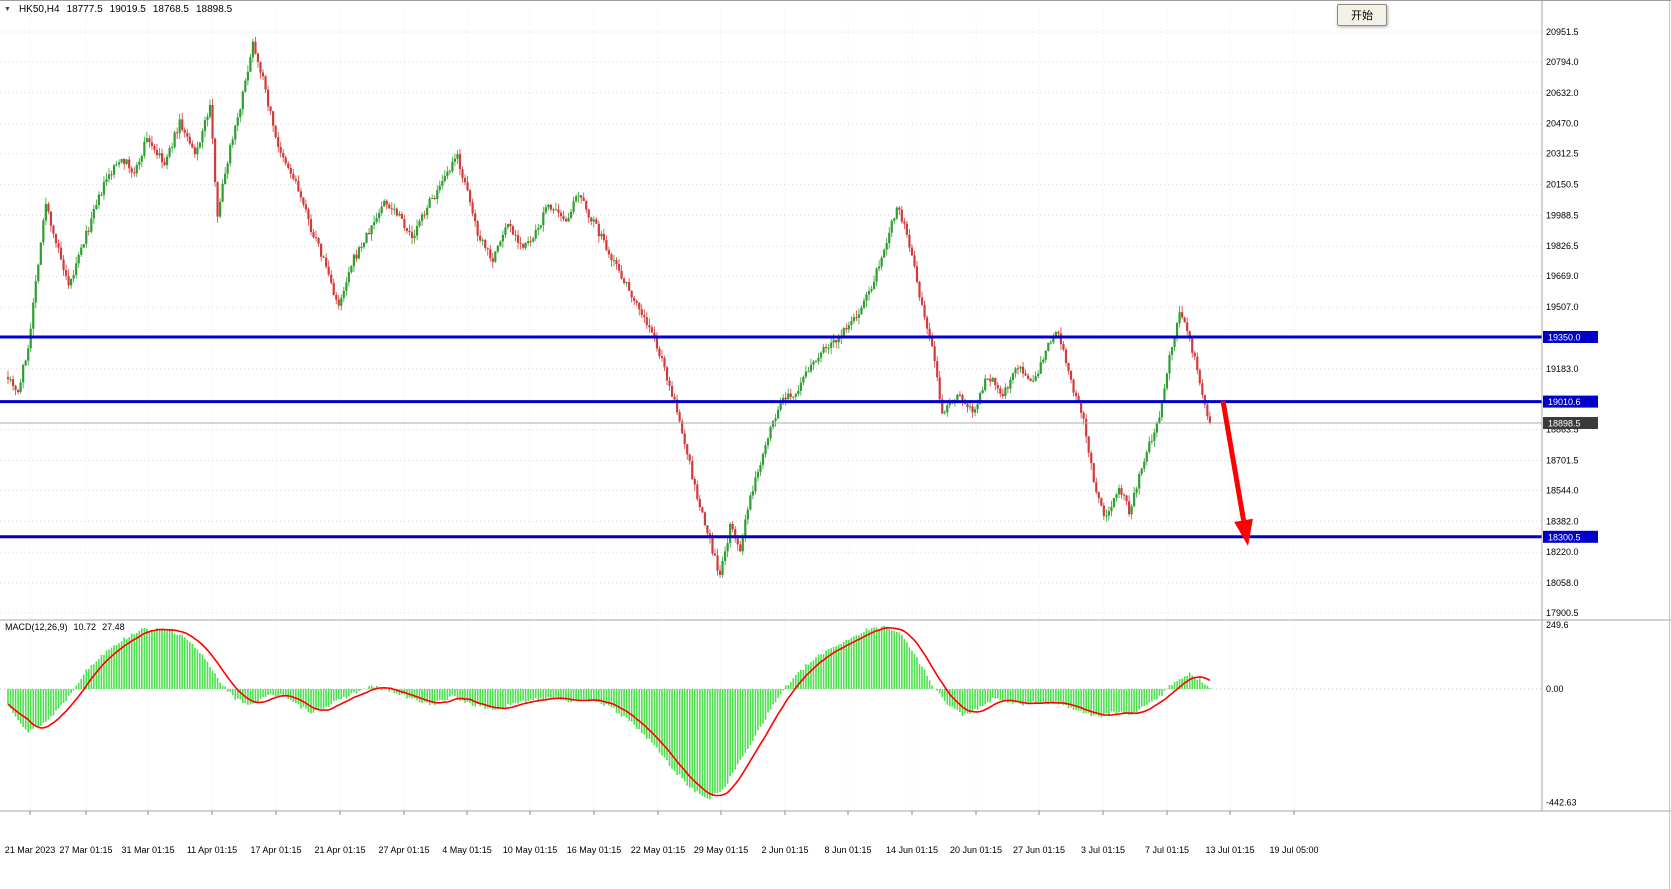  Describe the element at coordinates (39, 9) in the screenshot. I see `symbol-label: HK50,H4` at that location.